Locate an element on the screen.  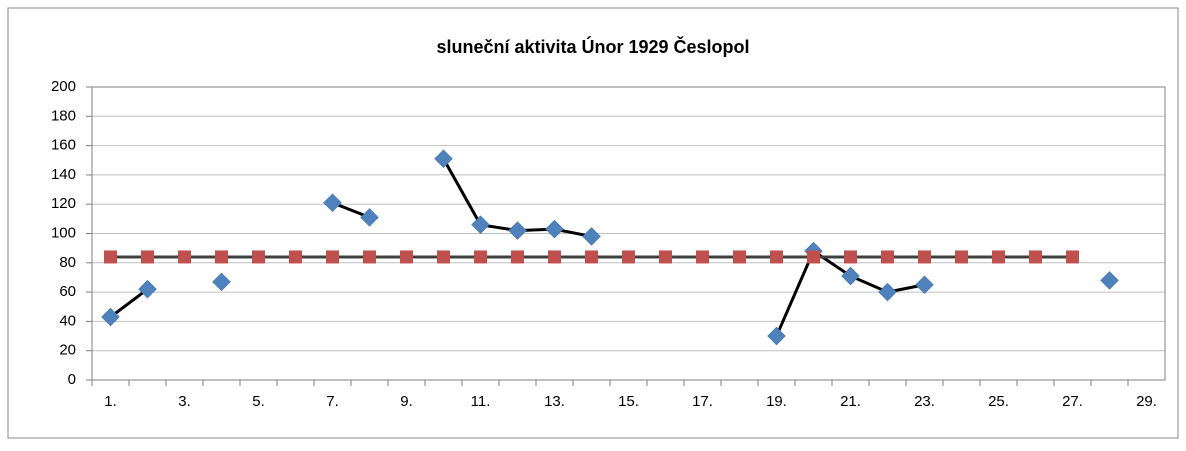
x-tick-label: 29. is located at coordinates (1146, 401).